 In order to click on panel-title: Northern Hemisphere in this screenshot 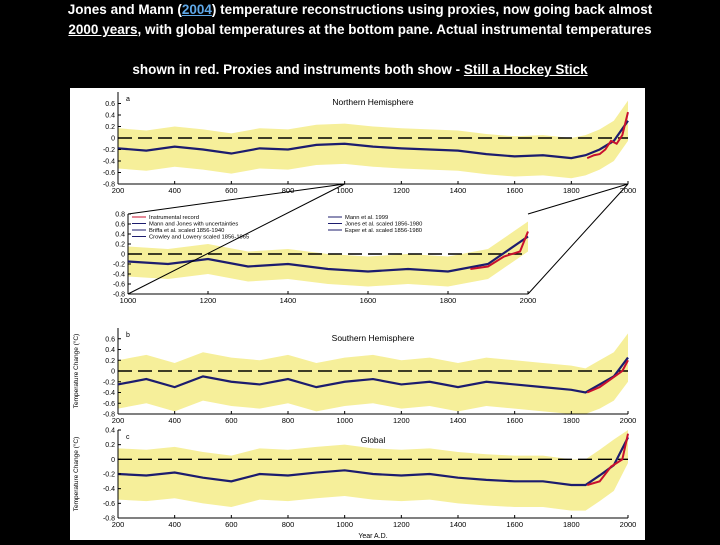, I will do `click(373, 102)`.